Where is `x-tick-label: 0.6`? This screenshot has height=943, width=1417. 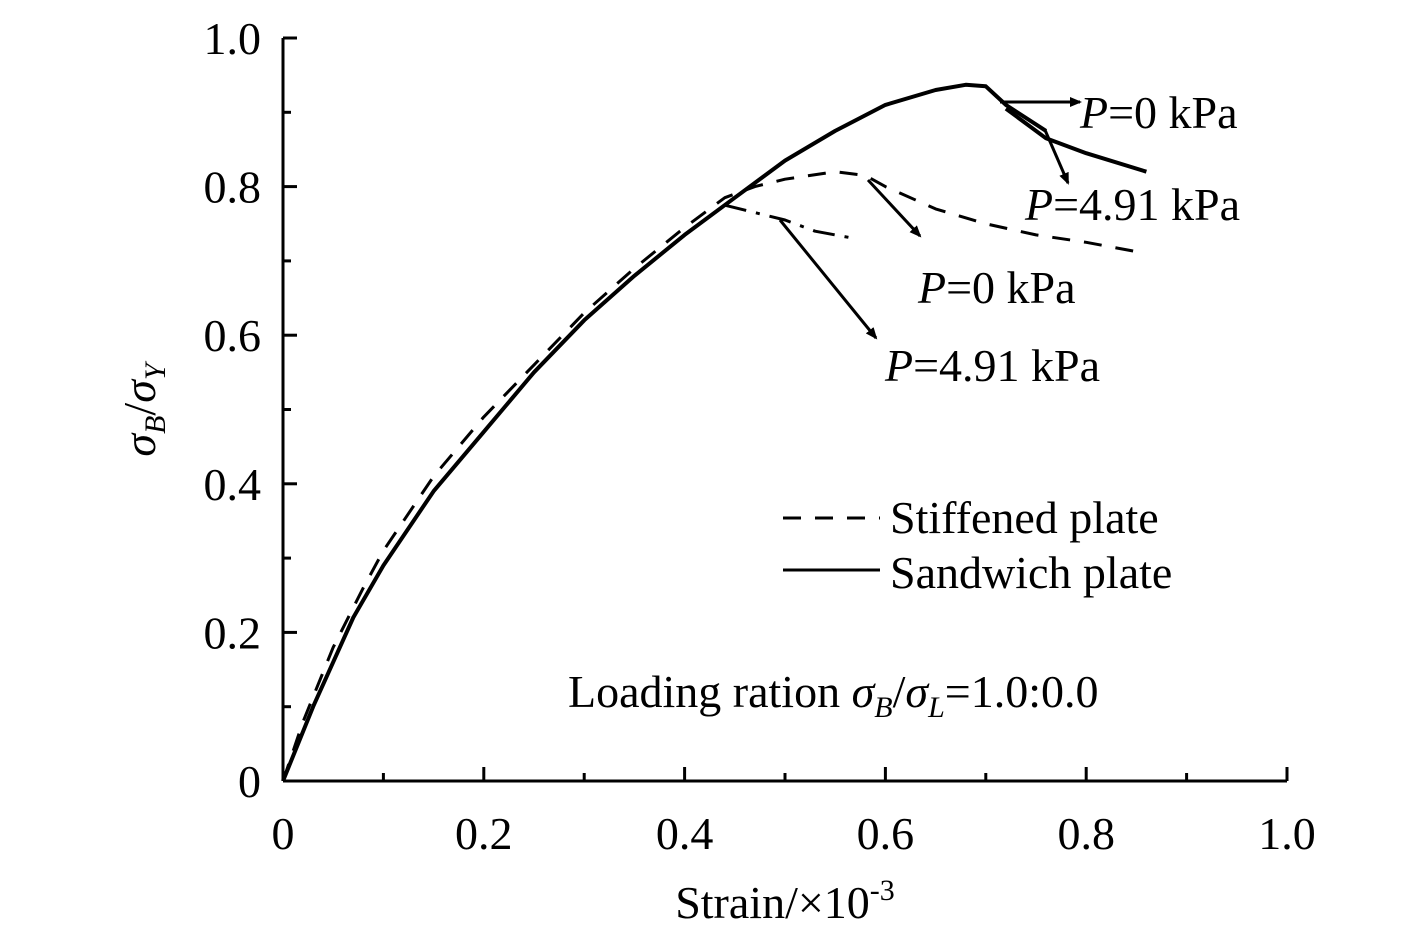 x-tick-label: 0.6 is located at coordinates (886, 833).